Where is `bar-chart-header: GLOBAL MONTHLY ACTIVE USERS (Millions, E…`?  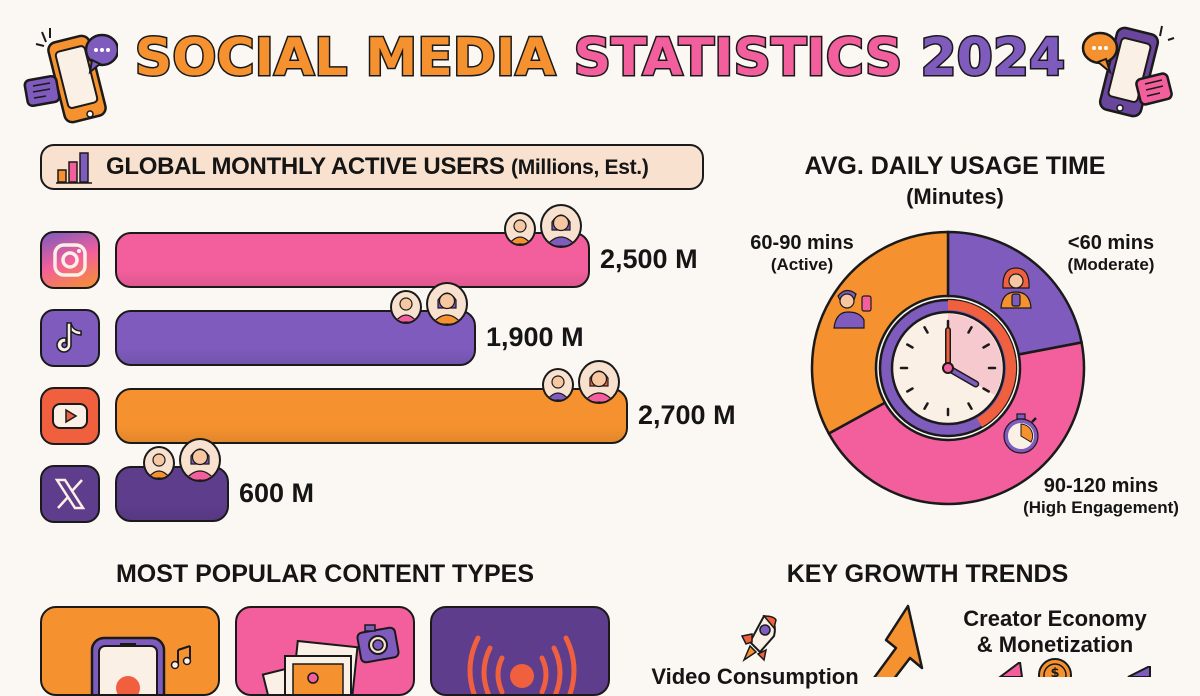
bar-chart-header: GLOBAL MONTHLY ACTIVE USERS (Millions, E… is located at coordinates (372, 167).